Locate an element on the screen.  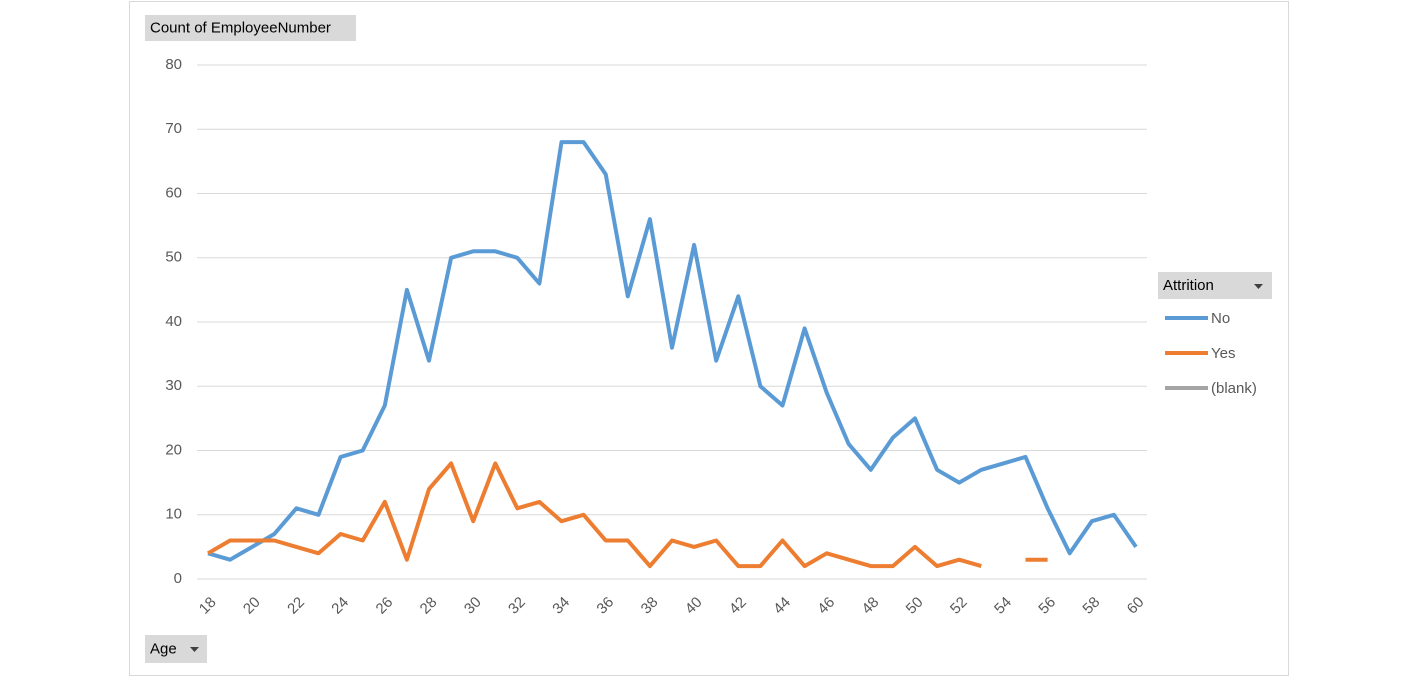
value-field-button: Count of EmployeeNumber is located at coordinates (250, 28).